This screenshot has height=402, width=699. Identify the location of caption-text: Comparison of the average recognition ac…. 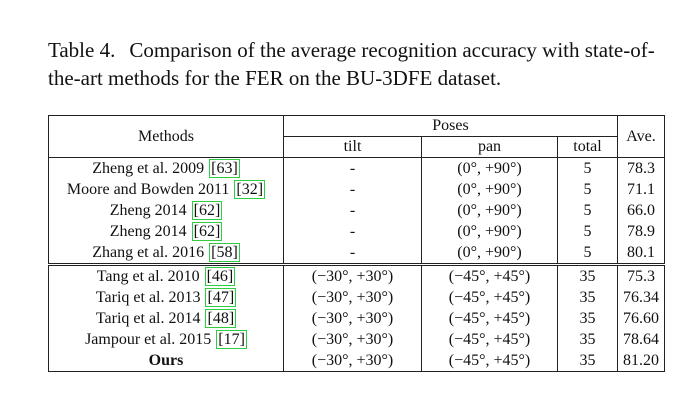
(351, 64).